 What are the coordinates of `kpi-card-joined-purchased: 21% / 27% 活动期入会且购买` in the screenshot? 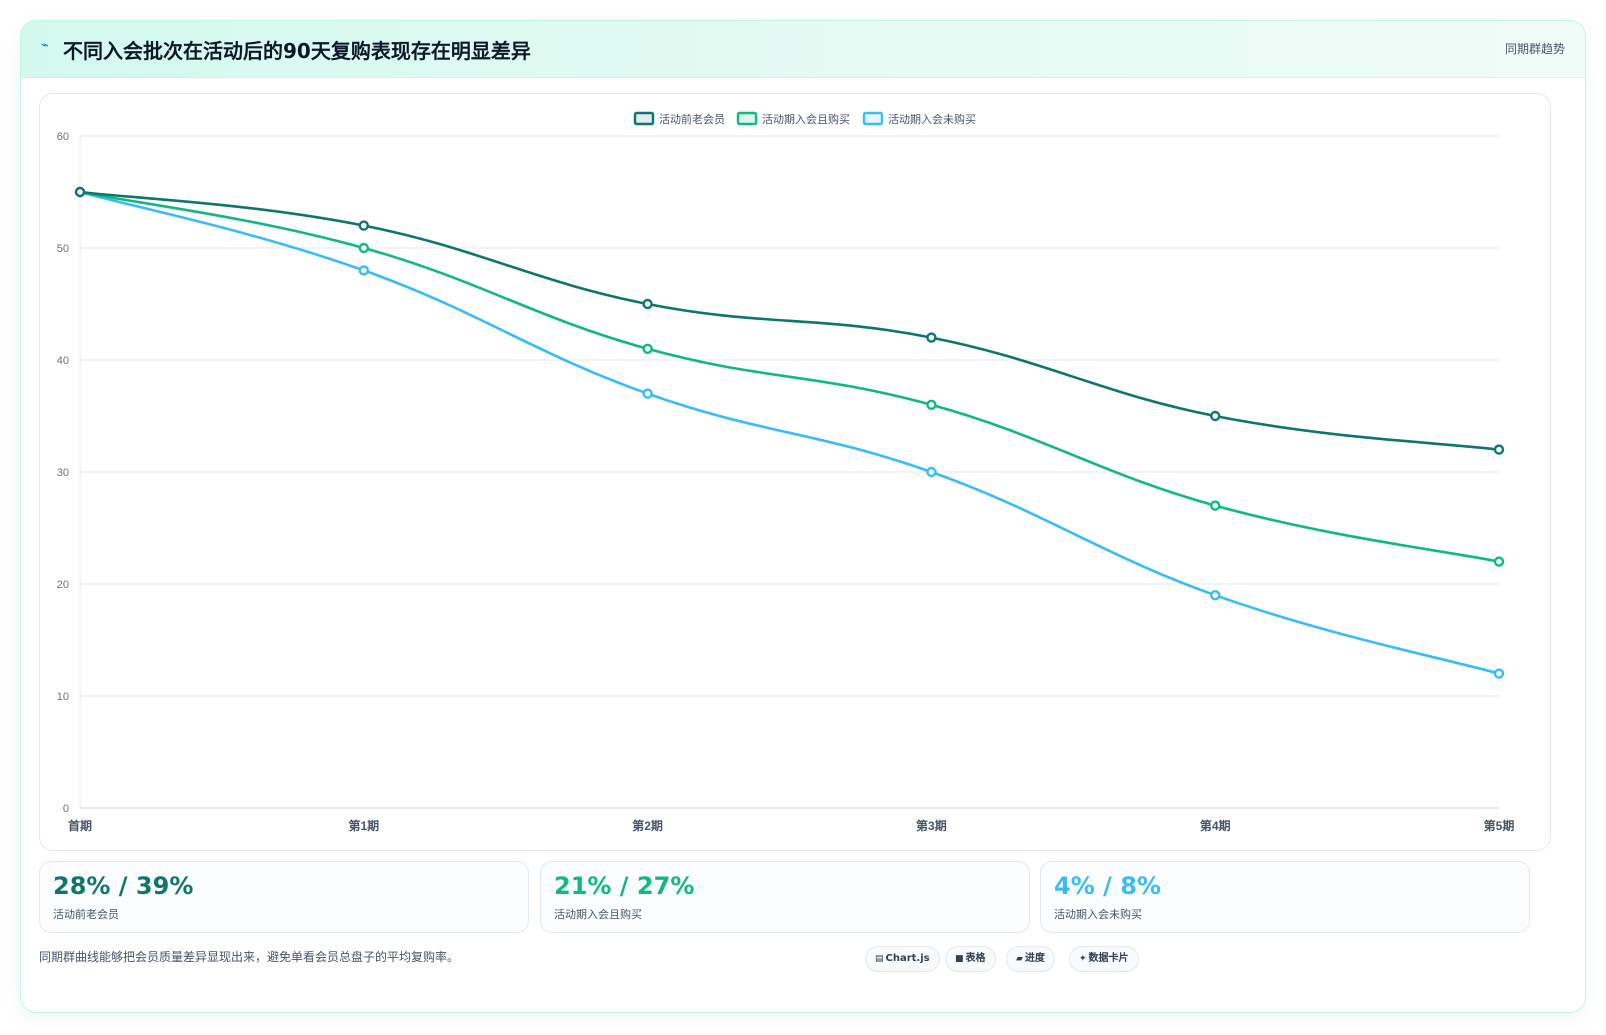 It's located at (785, 897).